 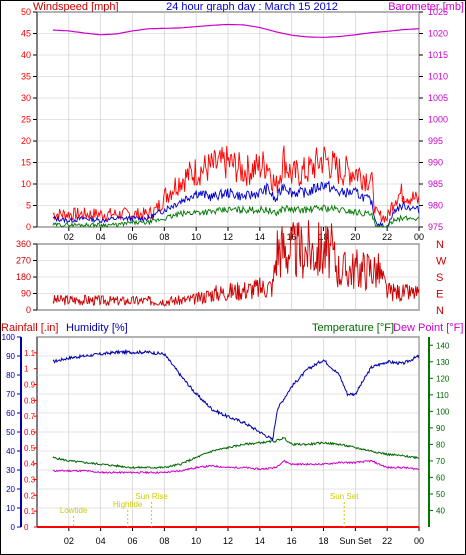 What do you see at coordinates (13, 527) in the screenshot?
I see `humidity-y-tick-label: 0` at bounding box center [13, 527].